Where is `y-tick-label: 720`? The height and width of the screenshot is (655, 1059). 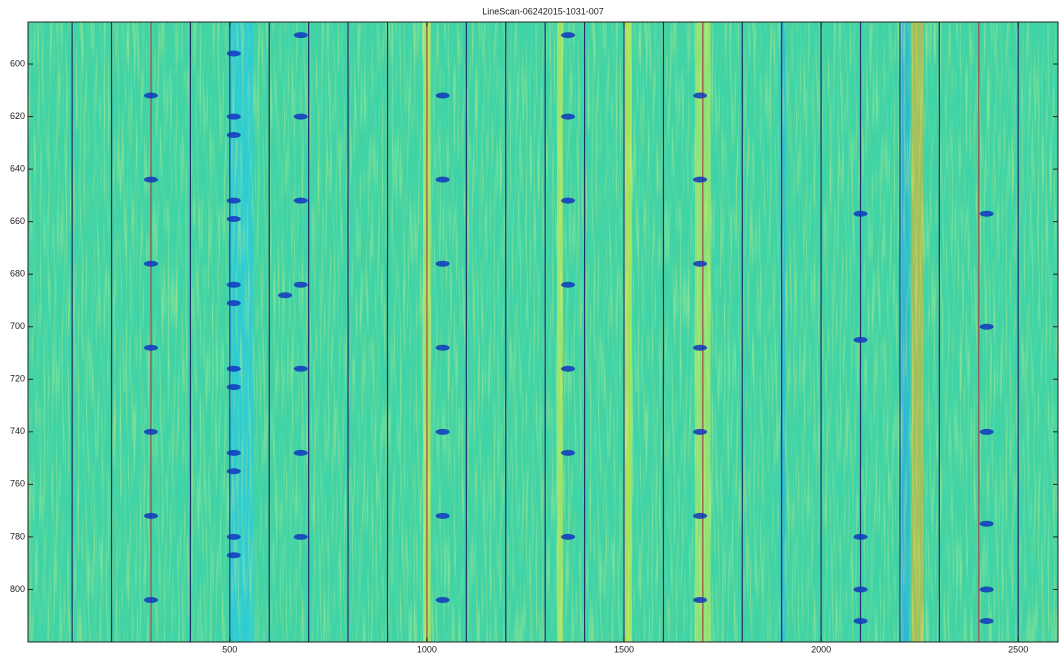
y-tick-label: 720 is located at coordinates (17, 379).